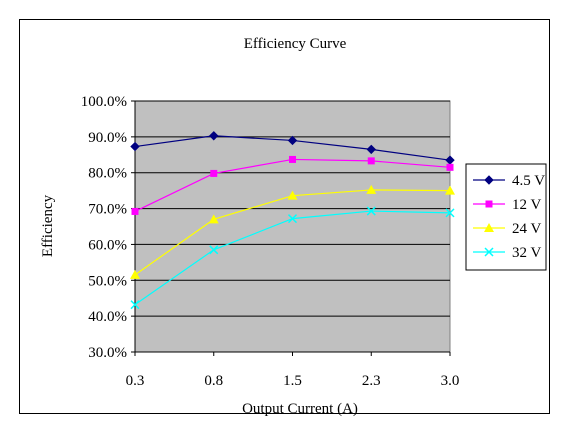  I want to click on y-tick-label: 30.0%, so click(107, 353).